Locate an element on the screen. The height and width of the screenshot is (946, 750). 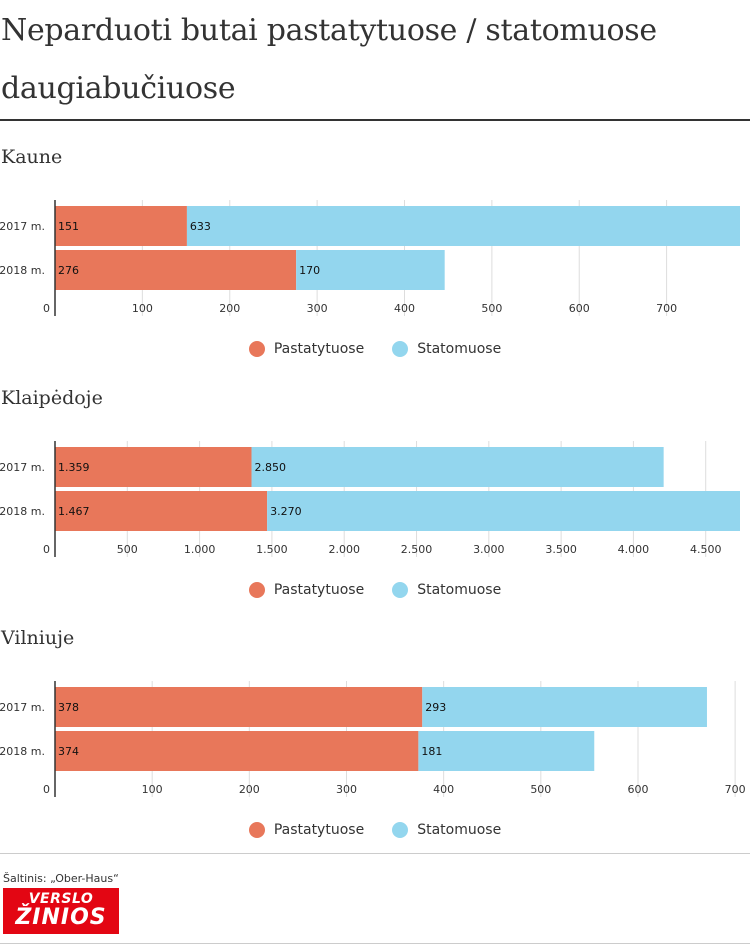
footer-bottom-divider is located at coordinates (375, 943).